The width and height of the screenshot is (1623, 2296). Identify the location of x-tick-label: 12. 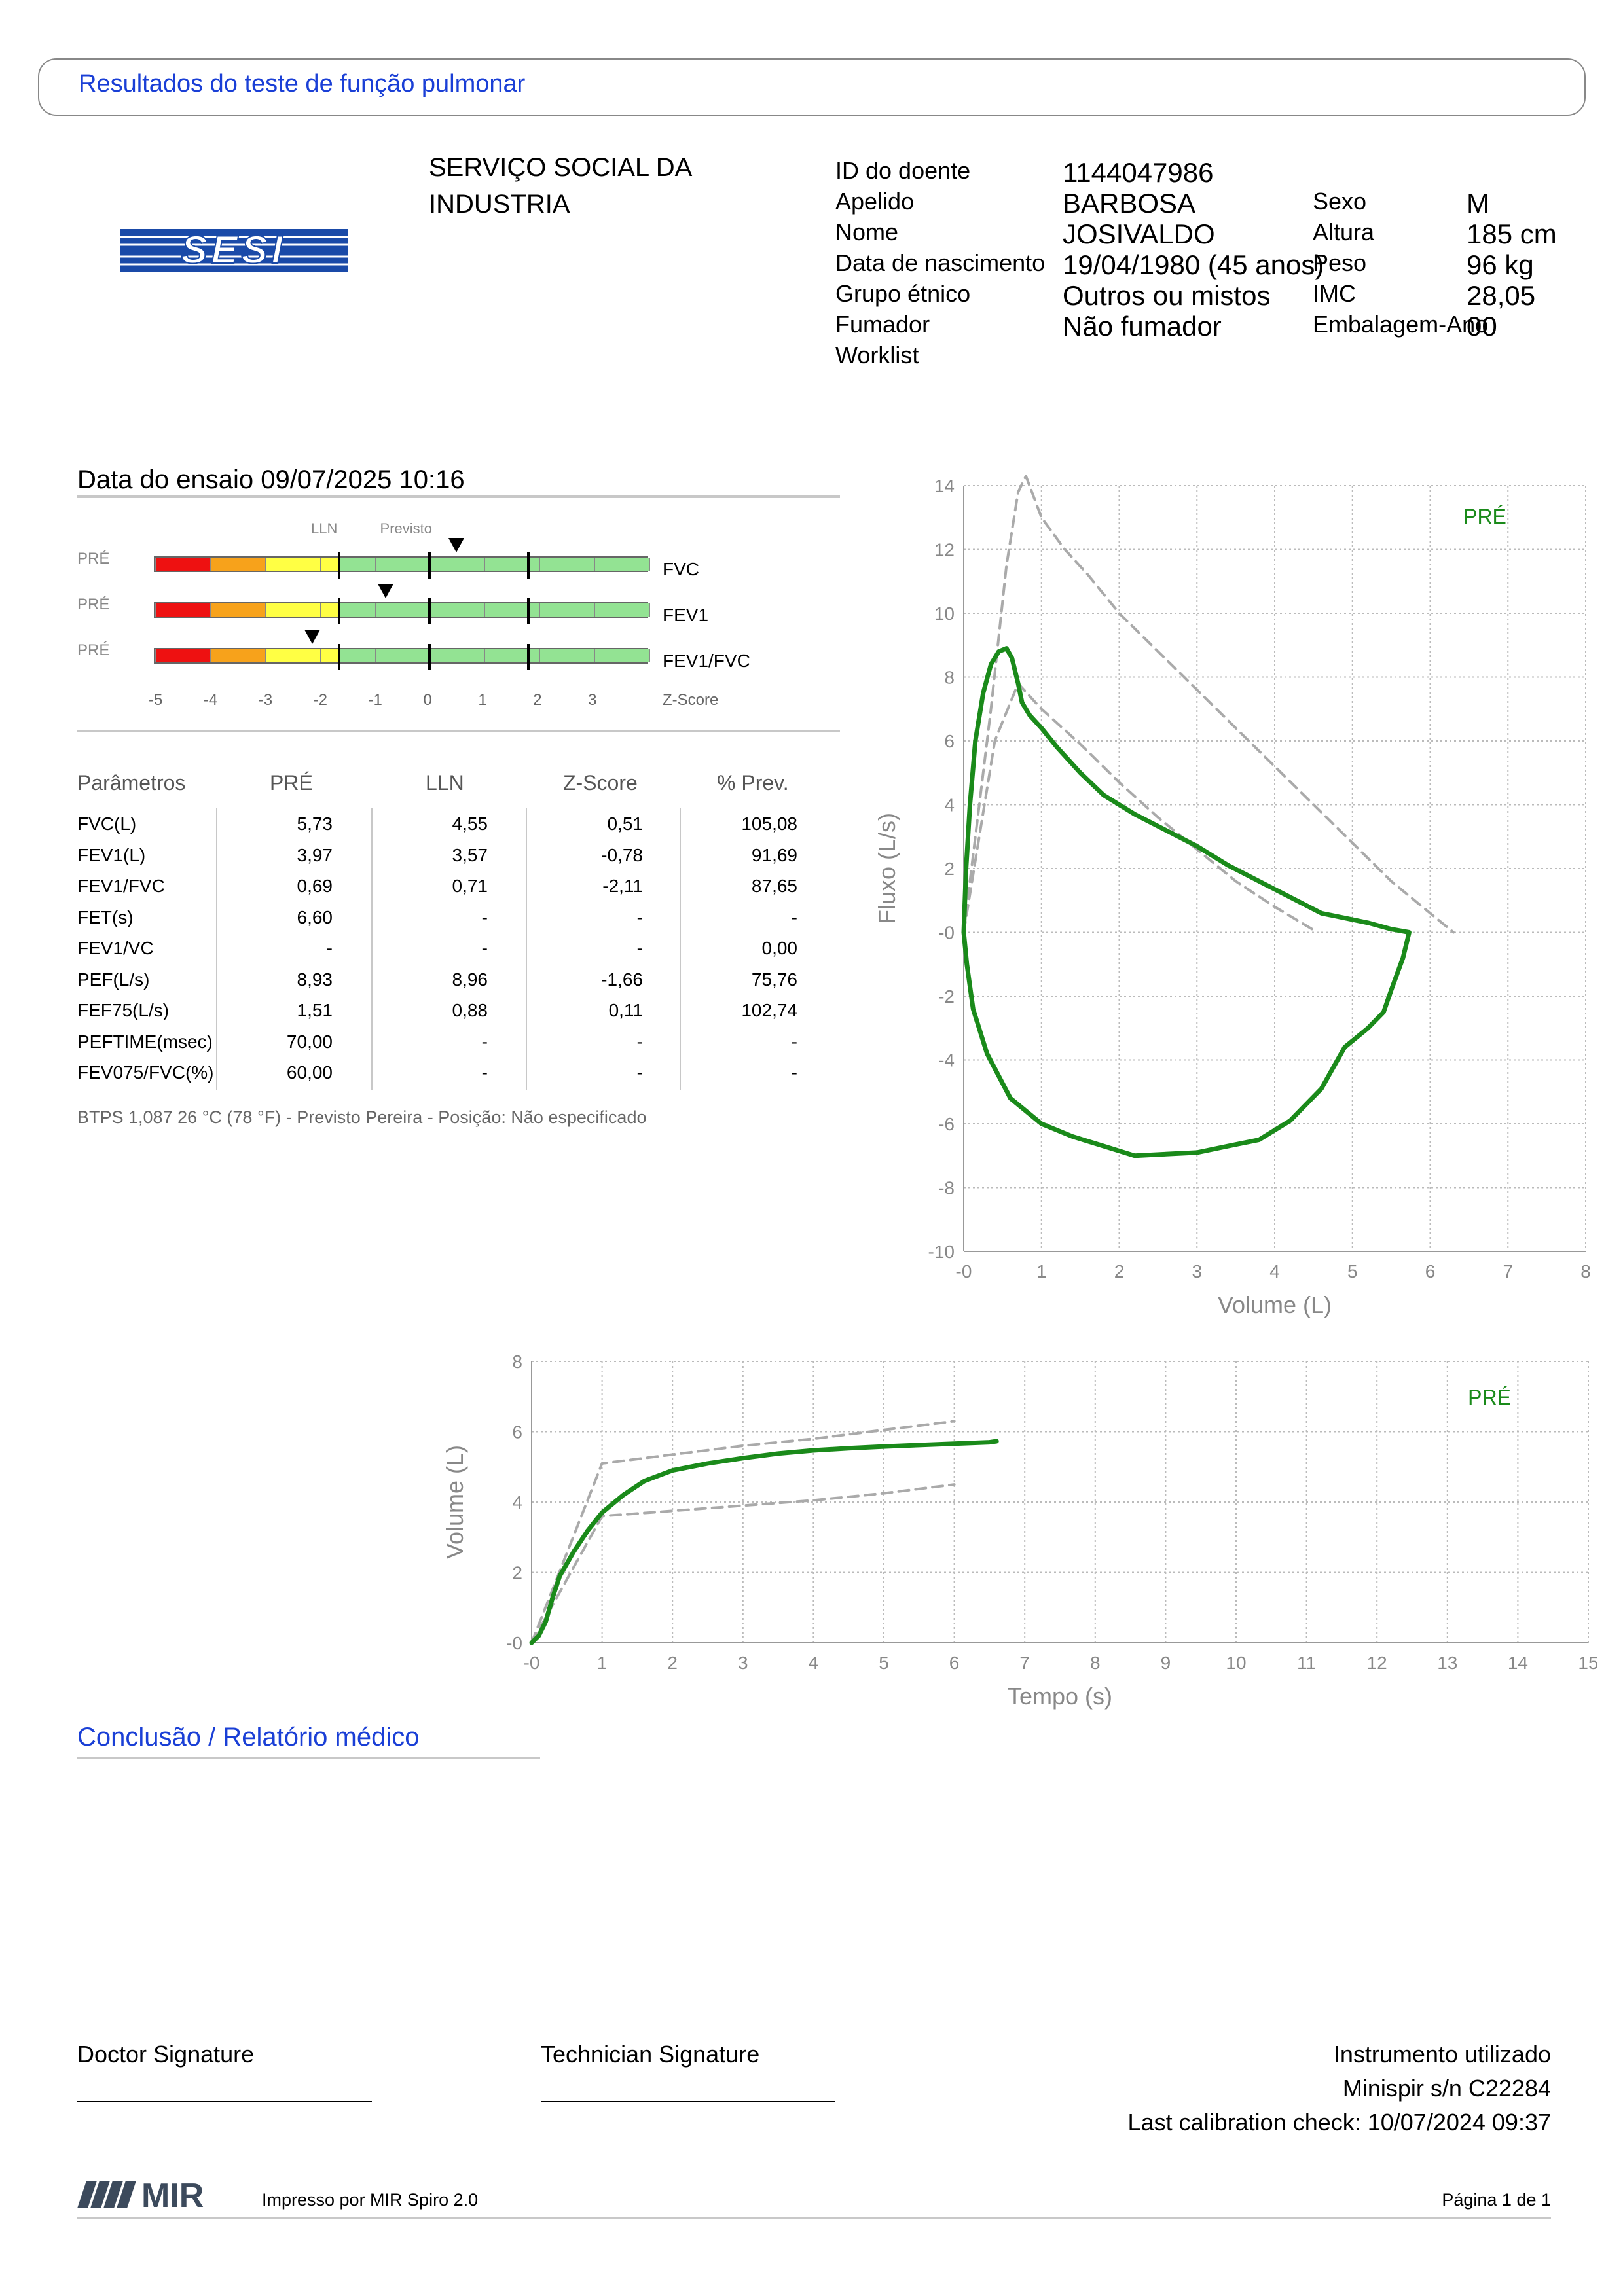
(1377, 1663).